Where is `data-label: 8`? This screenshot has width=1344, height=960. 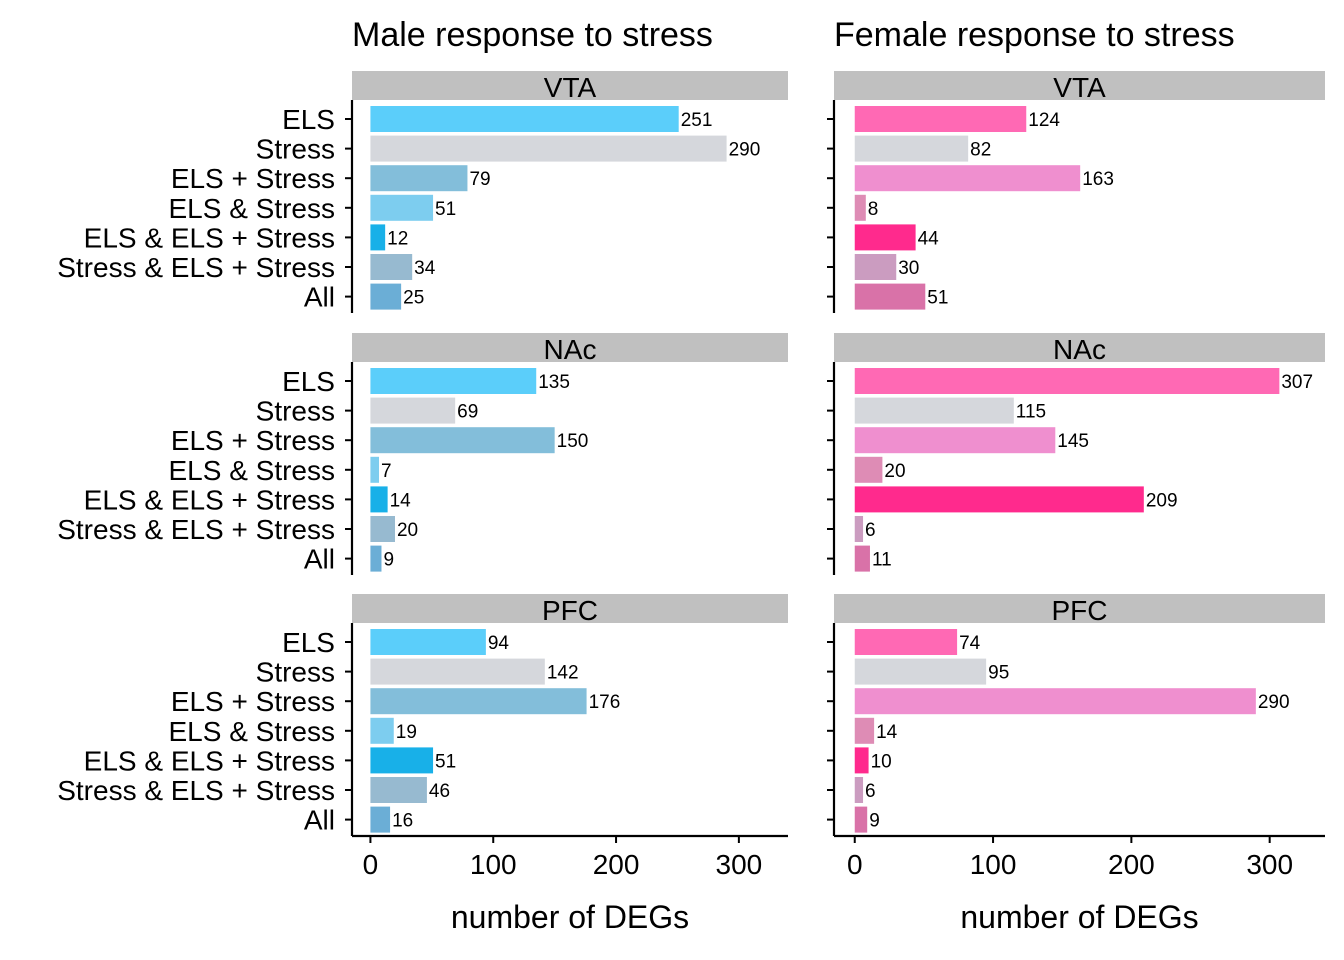
data-label: 8 is located at coordinates (873, 209).